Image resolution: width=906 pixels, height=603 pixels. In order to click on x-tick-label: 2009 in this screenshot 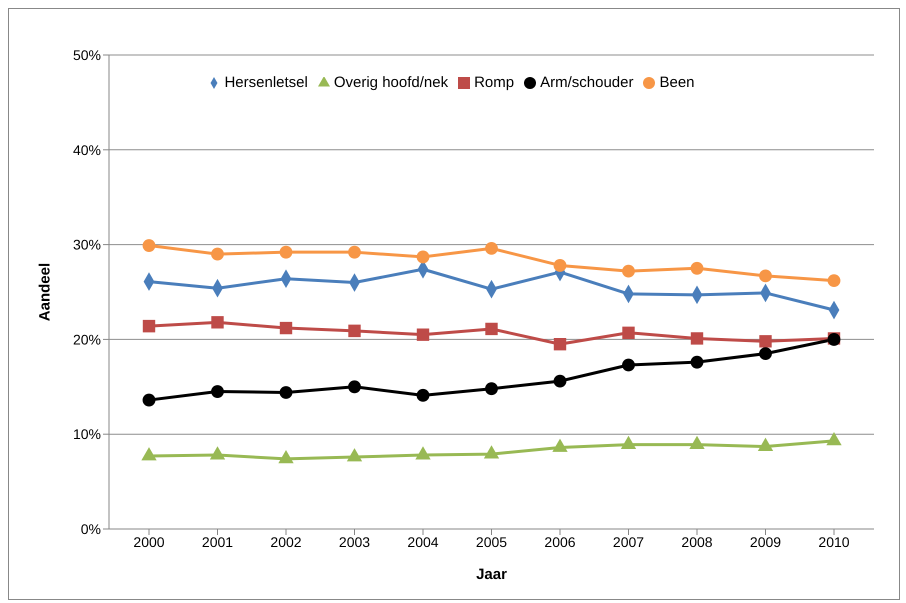, I will do `click(766, 542)`.